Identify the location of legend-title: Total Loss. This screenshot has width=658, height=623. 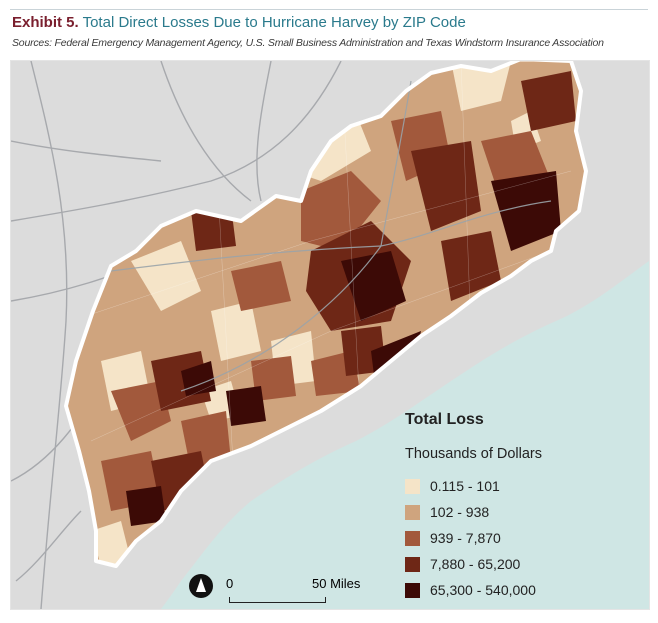
(444, 419).